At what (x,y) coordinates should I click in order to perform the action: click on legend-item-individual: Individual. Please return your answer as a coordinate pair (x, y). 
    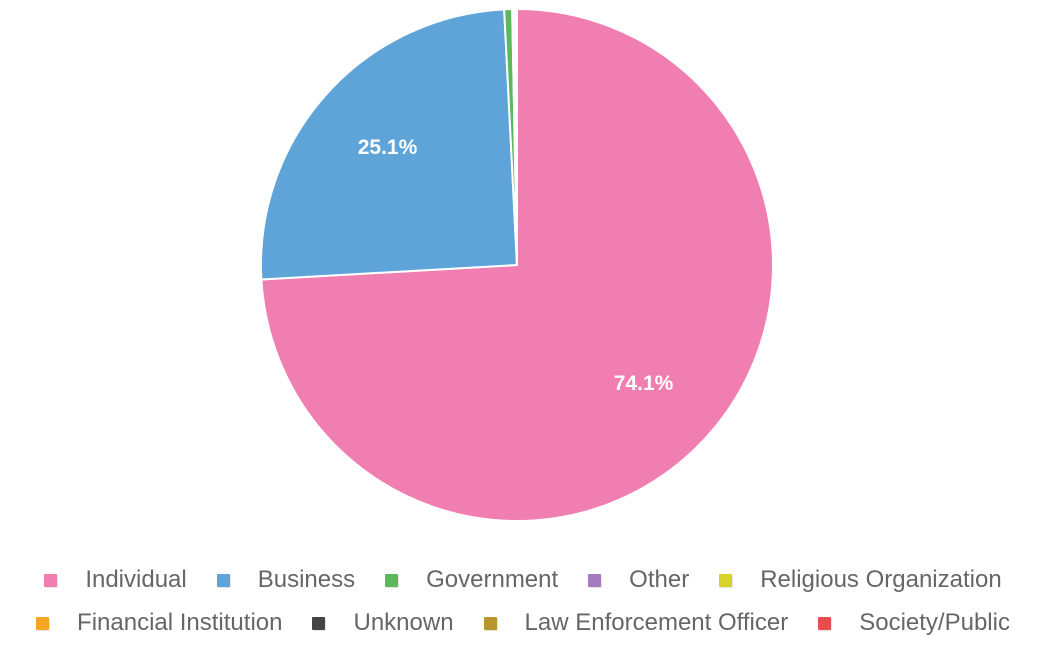
    Looking at the image, I should click on (115, 580).